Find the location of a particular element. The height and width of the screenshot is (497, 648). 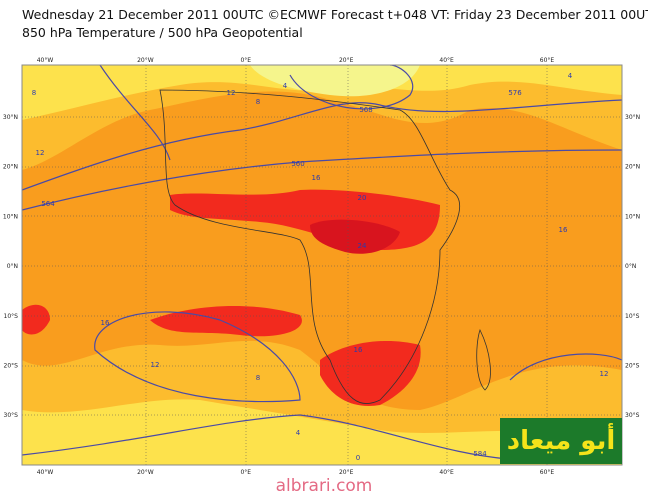

watermark-box is located at coordinates (561, 441).